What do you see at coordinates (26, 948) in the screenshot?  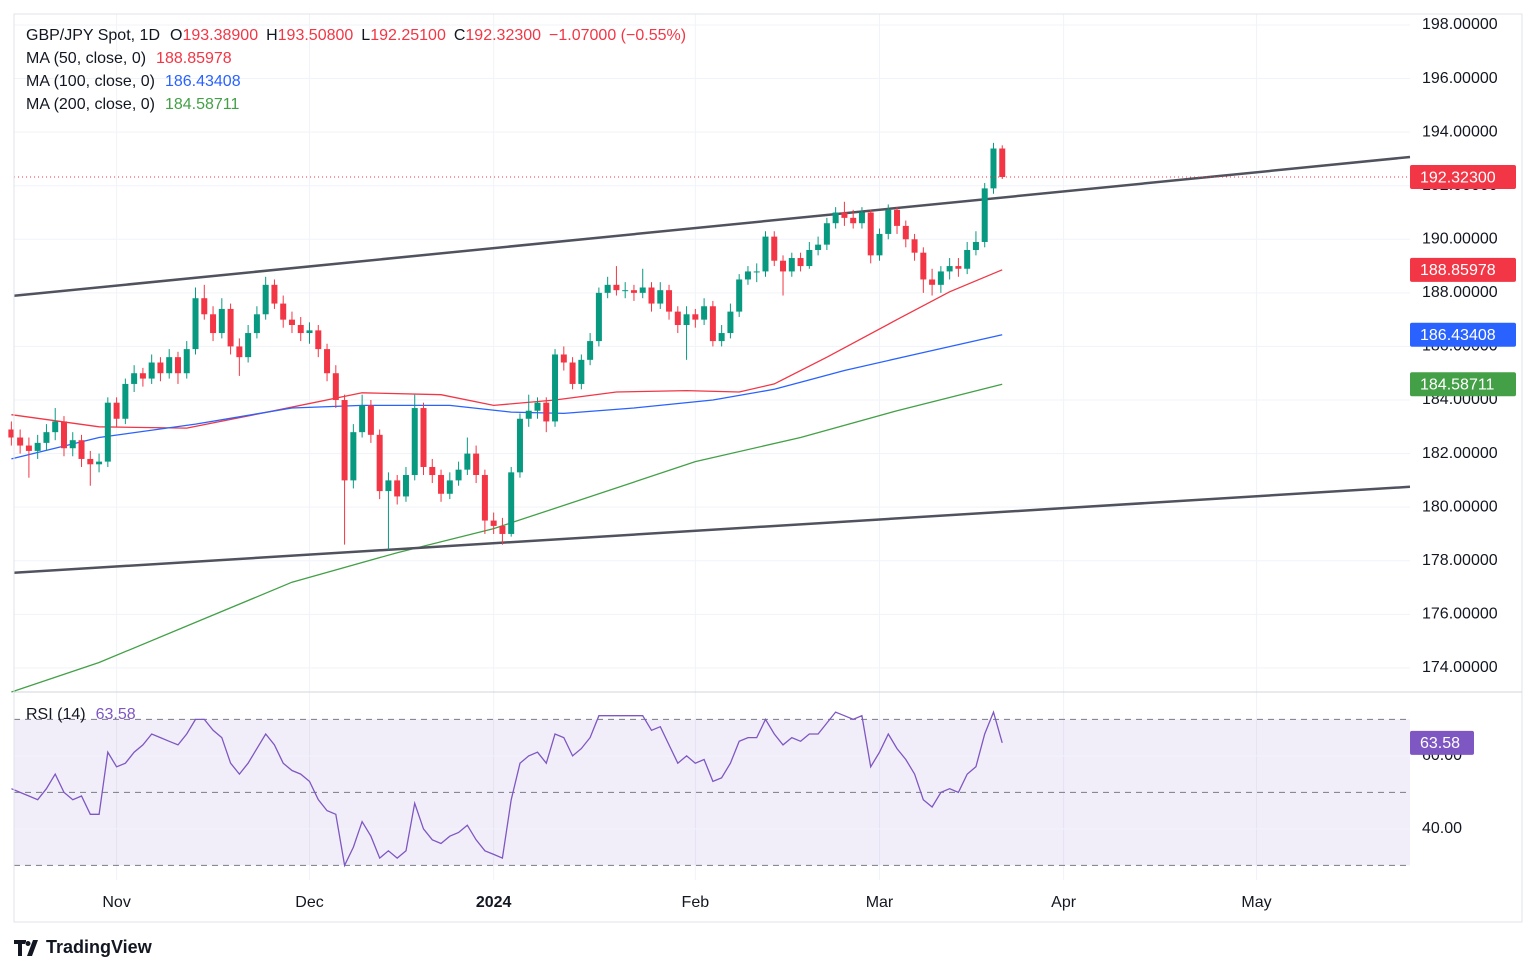 I see `logo-icon` at bounding box center [26, 948].